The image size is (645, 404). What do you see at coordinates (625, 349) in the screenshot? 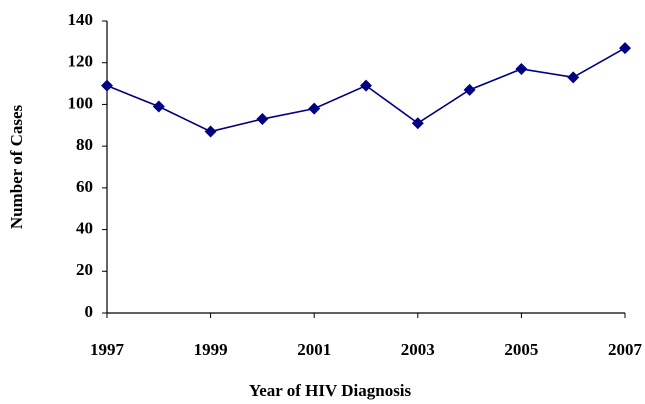
I see `x-tick-label: 2007` at bounding box center [625, 349].